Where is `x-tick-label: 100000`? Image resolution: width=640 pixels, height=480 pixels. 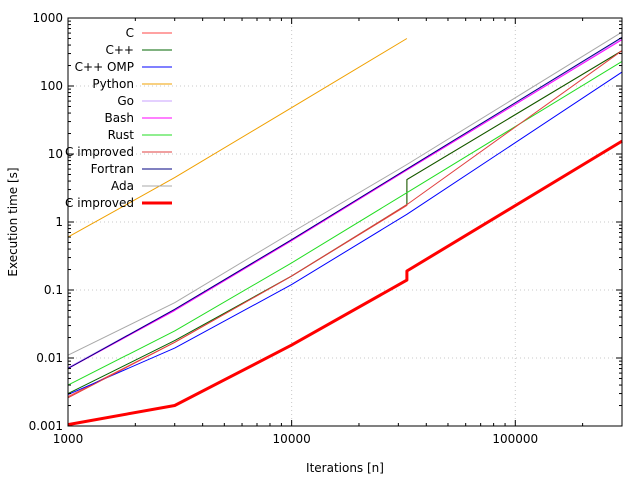
x-tick-label: 100000 is located at coordinates (515, 439).